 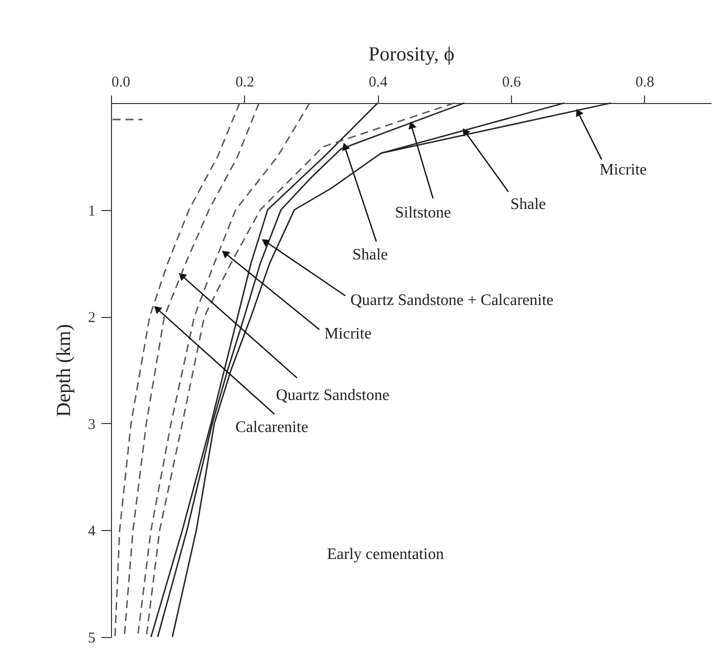 I want to click on text: Early cementation, so click(x=385, y=555).